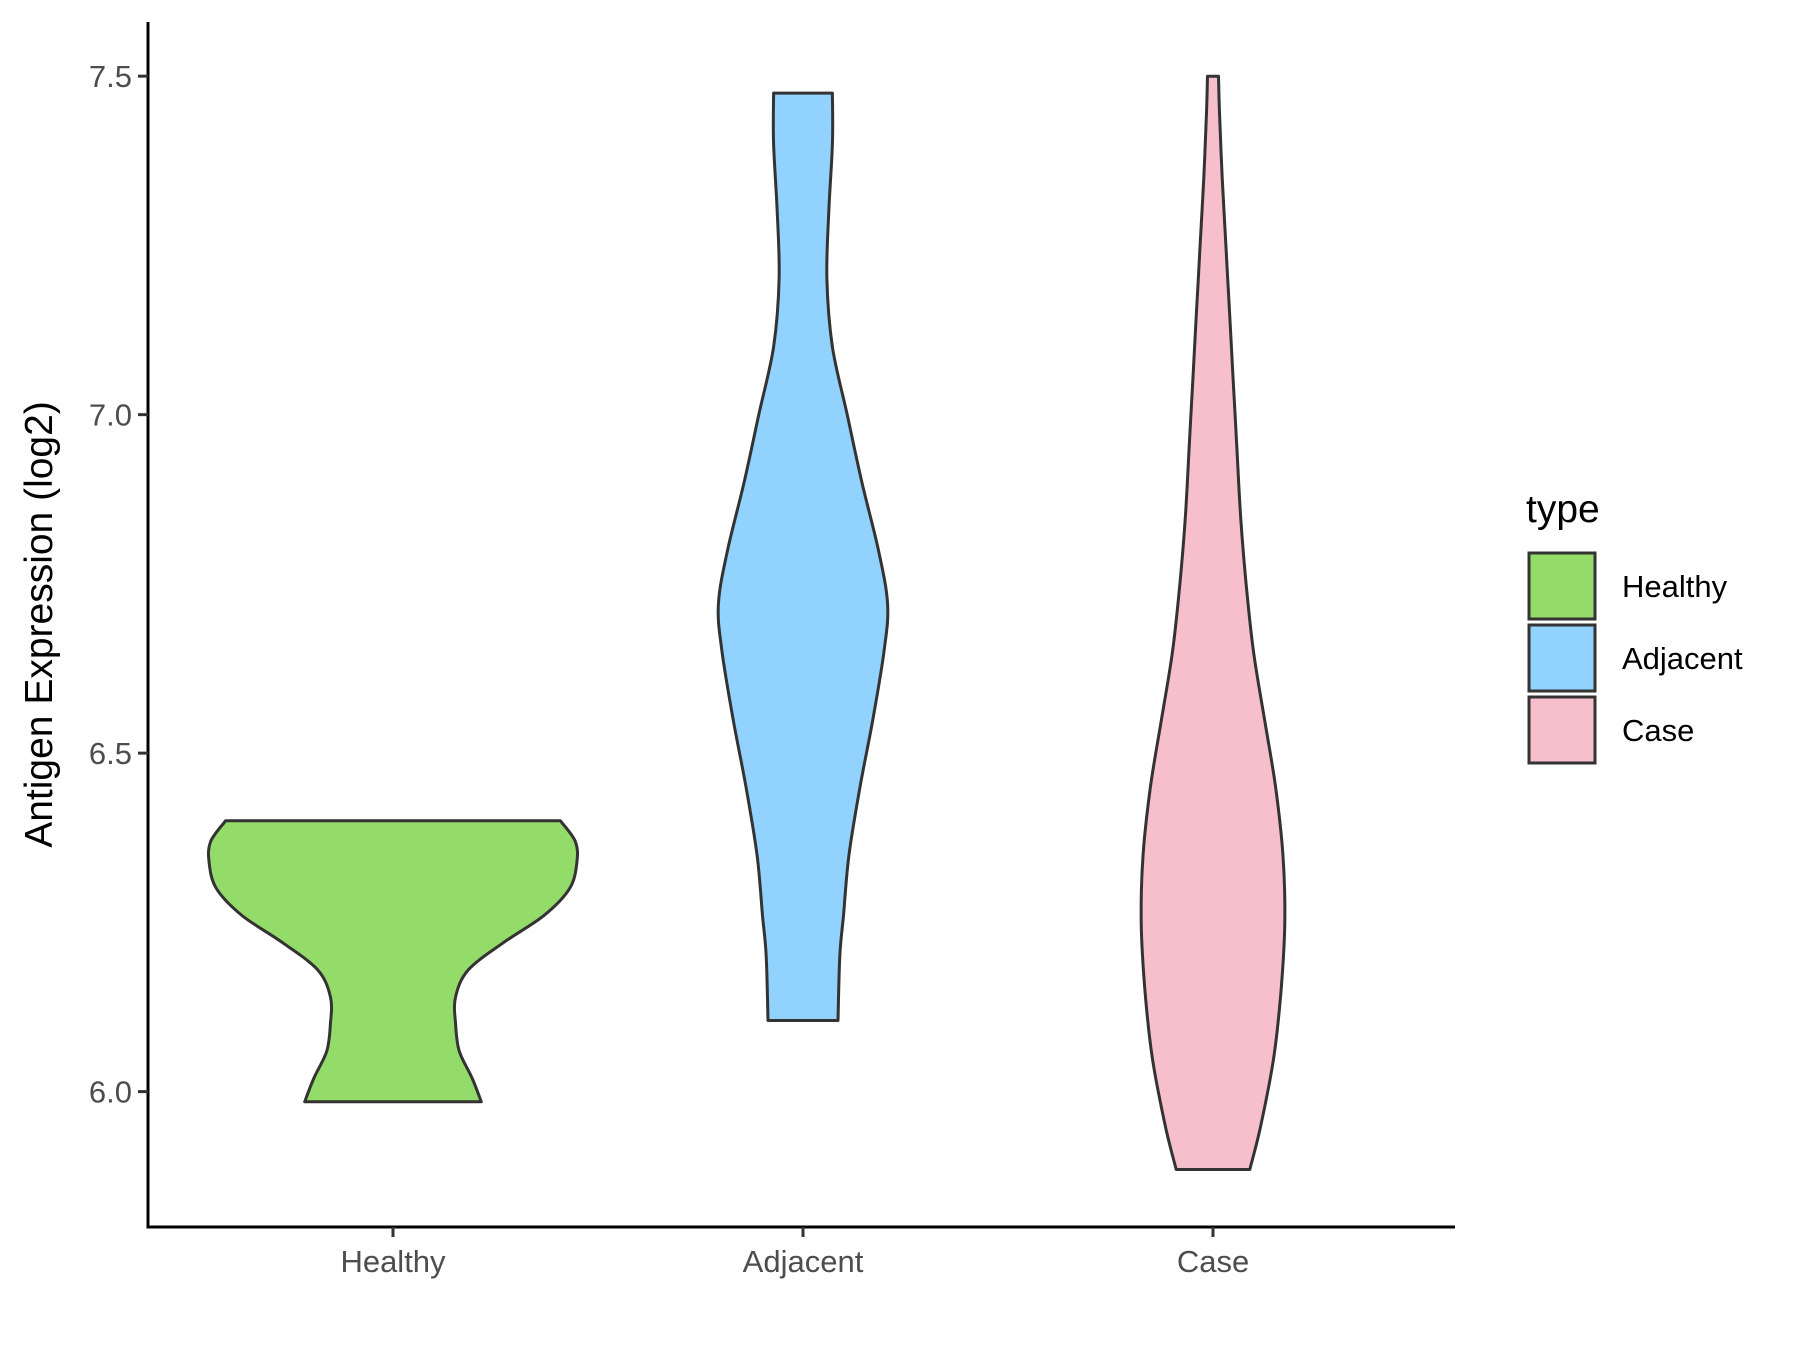 This screenshot has height=1350, width=1800. What do you see at coordinates (1675, 586) in the screenshot?
I see `legend-label-healthy: Healthy` at bounding box center [1675, 586].